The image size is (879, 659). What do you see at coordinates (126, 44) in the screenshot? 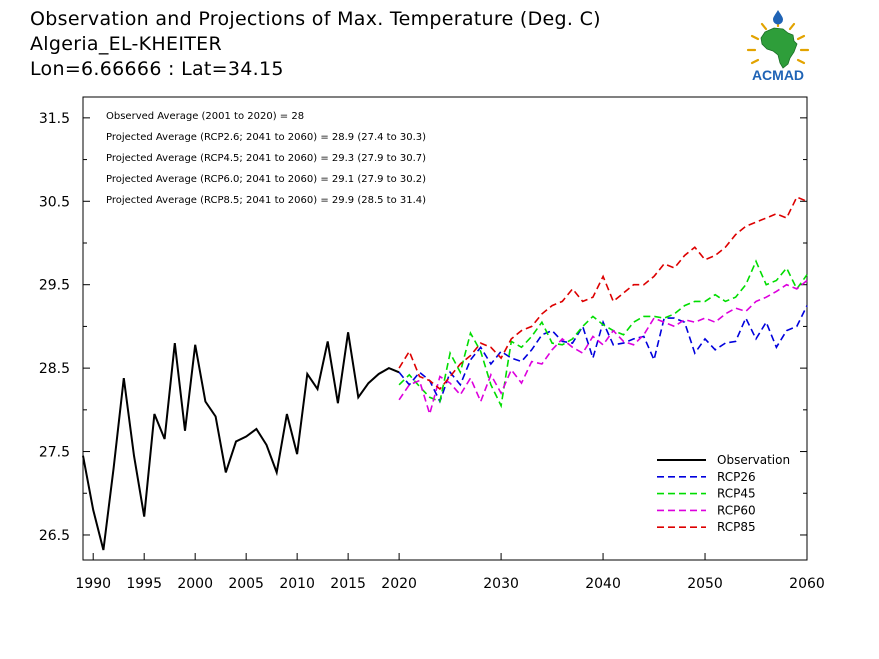
I see `location-label: Algeria_EL-KHEITER` at bounding box center [126, 44].